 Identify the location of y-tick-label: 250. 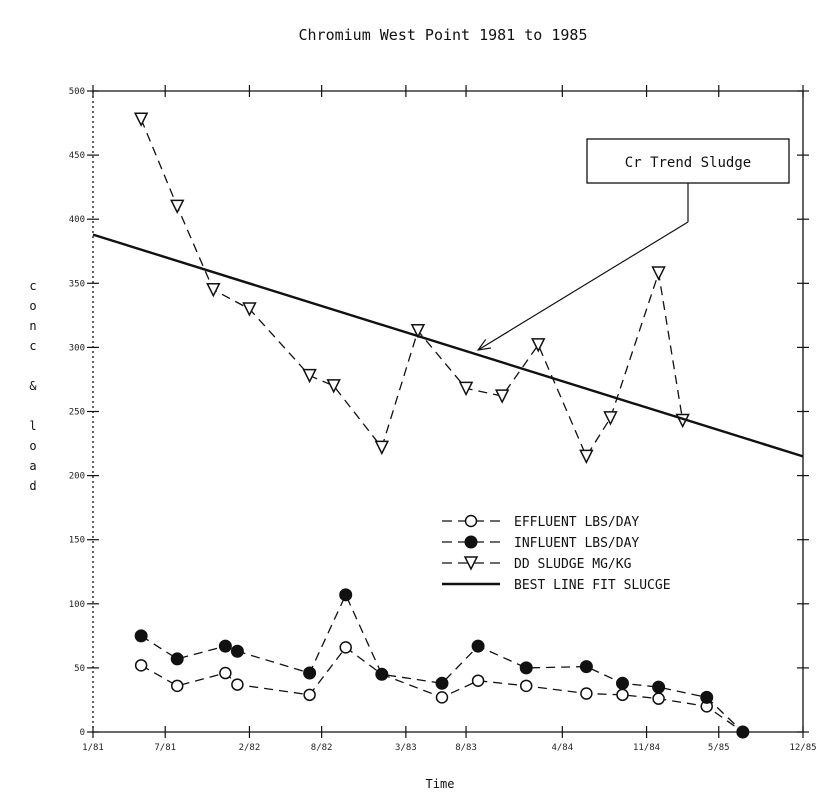
(77, 413).